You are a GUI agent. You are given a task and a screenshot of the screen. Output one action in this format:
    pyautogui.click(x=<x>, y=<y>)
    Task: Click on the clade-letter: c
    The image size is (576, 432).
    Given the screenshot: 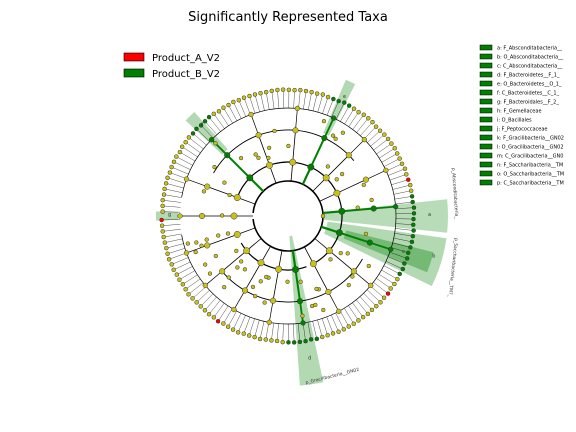 What is the action you would take?
    pyautogui.click(x=403, y=252)
    